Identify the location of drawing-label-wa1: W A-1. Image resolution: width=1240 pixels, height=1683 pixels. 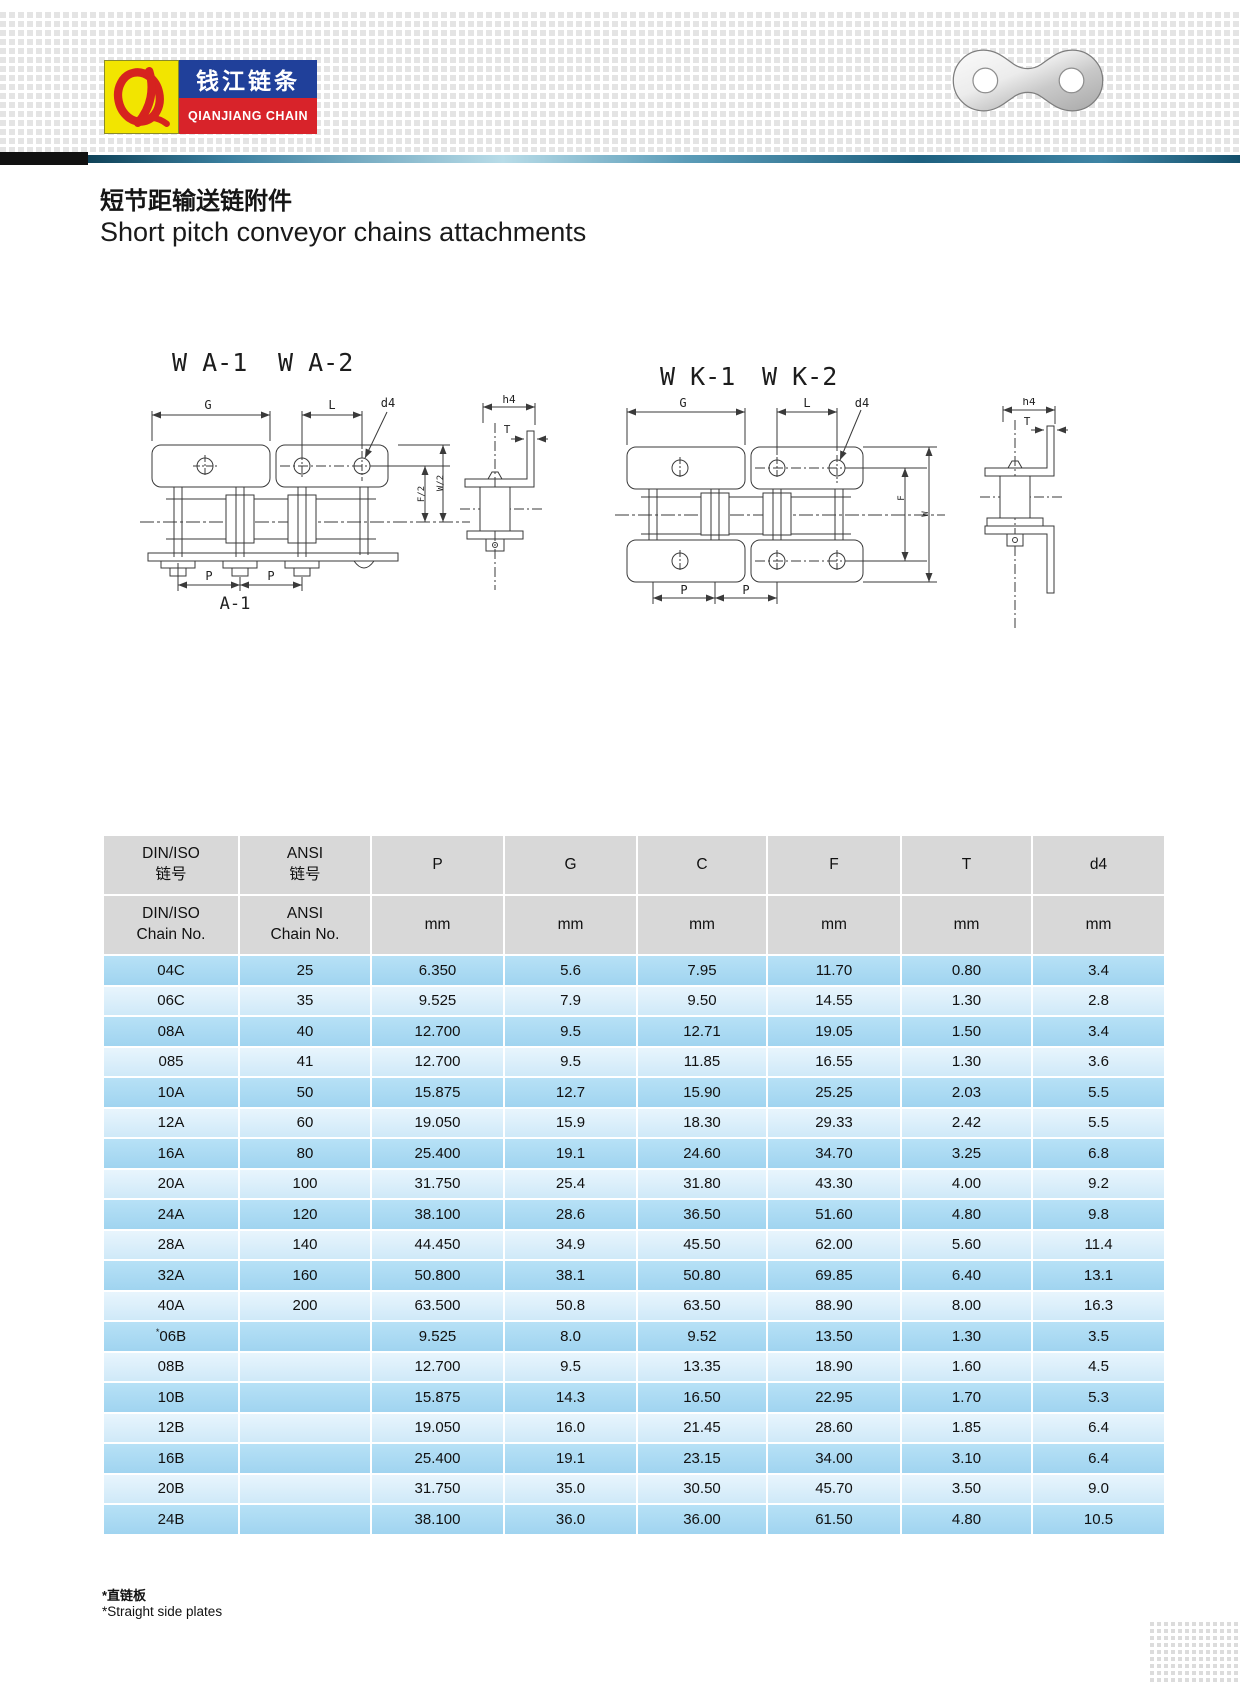
(210, 362).